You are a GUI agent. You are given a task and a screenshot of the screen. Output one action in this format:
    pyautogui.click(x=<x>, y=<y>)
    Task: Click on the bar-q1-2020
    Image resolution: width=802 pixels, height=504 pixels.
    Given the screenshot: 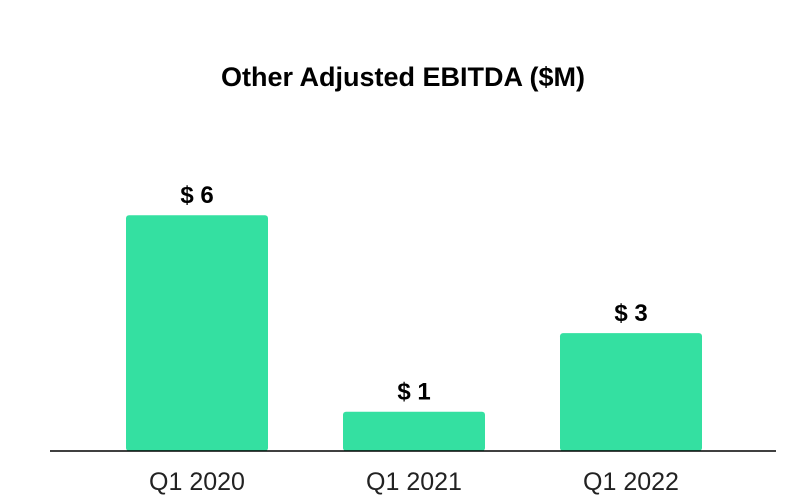 What is the action you would take?
    pyautogui.click(x=197, y=333)
    